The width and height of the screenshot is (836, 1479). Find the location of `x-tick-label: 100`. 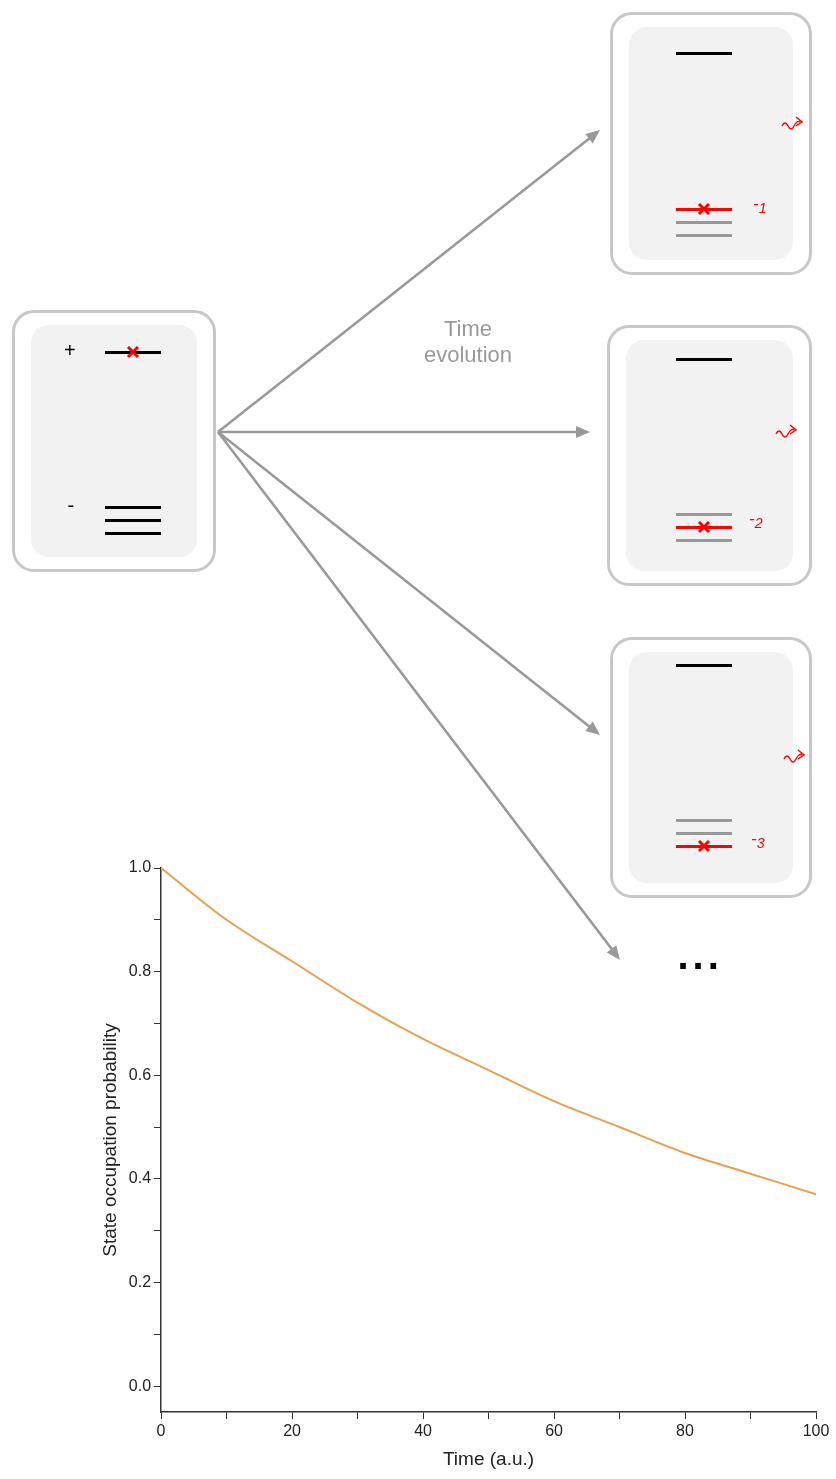

x-tick-label: 100 is located at coordinates (816, 1431).